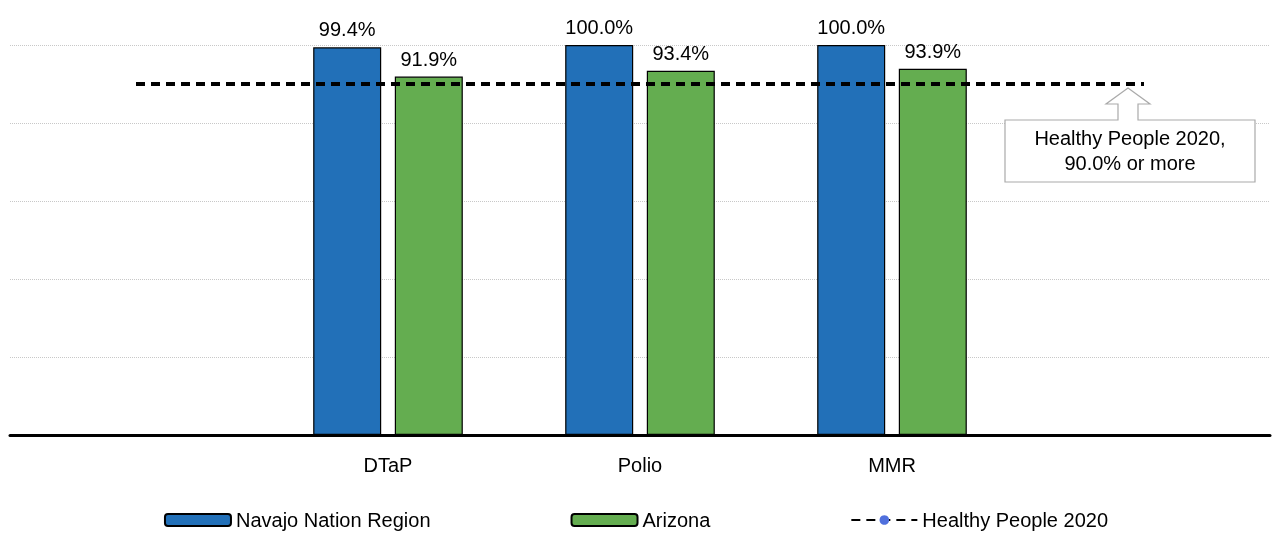 This screenshot has width=1272, height=537. Describe the element at coordinates (1130, 151) in the screenshot. I see `annotation: Healthy People 2020, 90.0% or more` at that location.